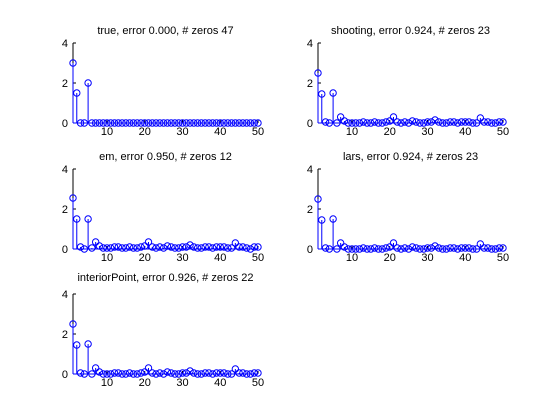 This screenshot has height=420, width=560. Describe the element at coordinates (107, 132) in the screenshot. I see `x-tick-label: 10` at that location.